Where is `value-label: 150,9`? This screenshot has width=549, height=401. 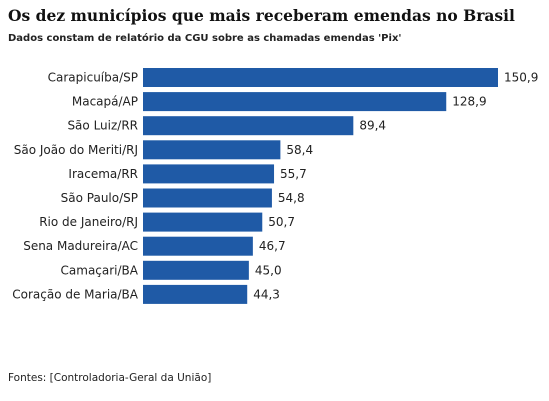
value-label: 150,9 is located at coordinates (521, 78).